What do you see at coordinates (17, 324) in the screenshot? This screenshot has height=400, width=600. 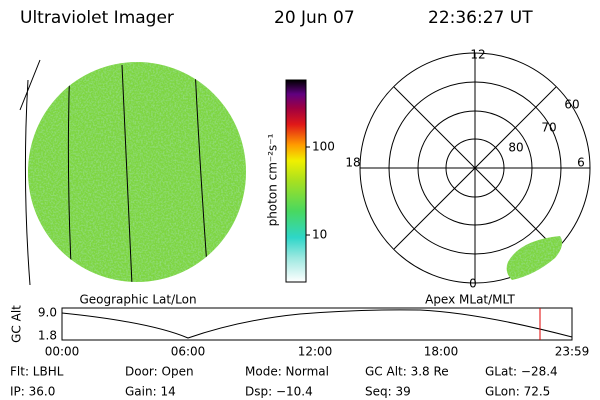 I see `y-axis-label: GC Alt` at bounding box center [17, 324].